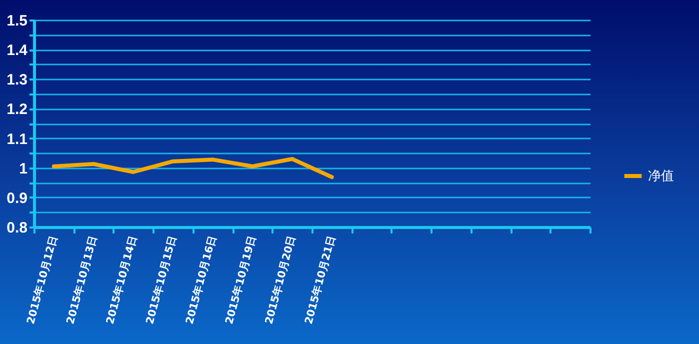 The width and height of the screenshot is (699, 344). Describe the element at coordinates (42, 280) in the screenshot. I see `x-tick-label: 2015年10月12日` at that location.